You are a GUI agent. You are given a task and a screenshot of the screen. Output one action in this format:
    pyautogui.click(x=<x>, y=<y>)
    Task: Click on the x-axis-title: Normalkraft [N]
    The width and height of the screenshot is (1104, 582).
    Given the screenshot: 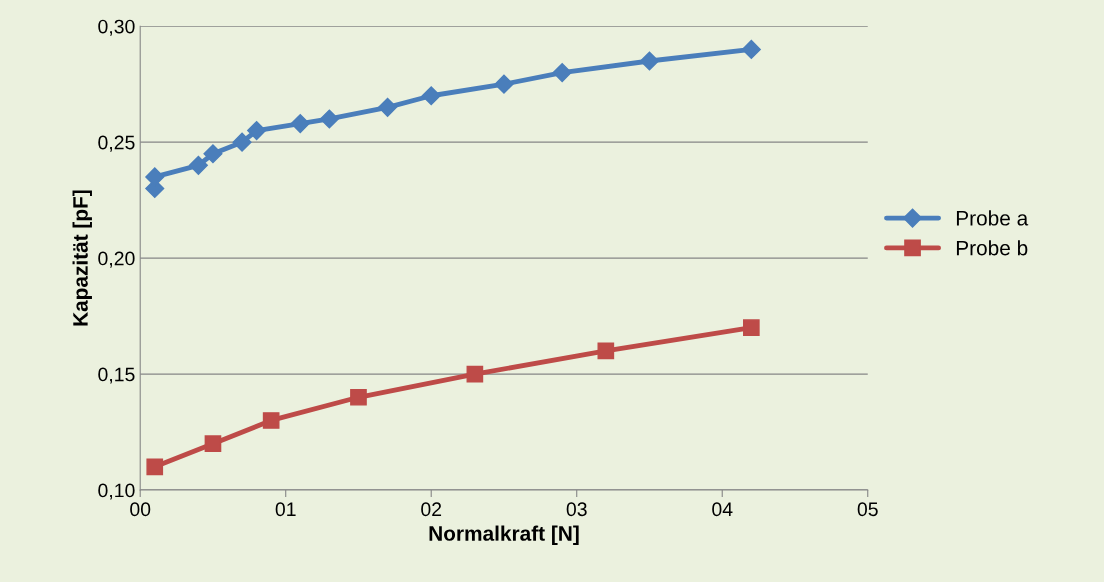 What is the action you would take?
    pyautogui.click(x=504, y=535)
    